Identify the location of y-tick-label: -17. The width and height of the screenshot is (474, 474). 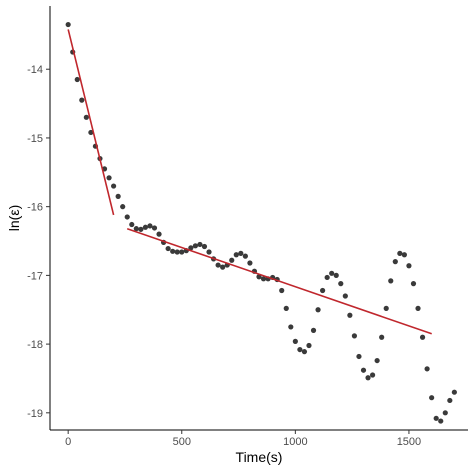
(35, 276).